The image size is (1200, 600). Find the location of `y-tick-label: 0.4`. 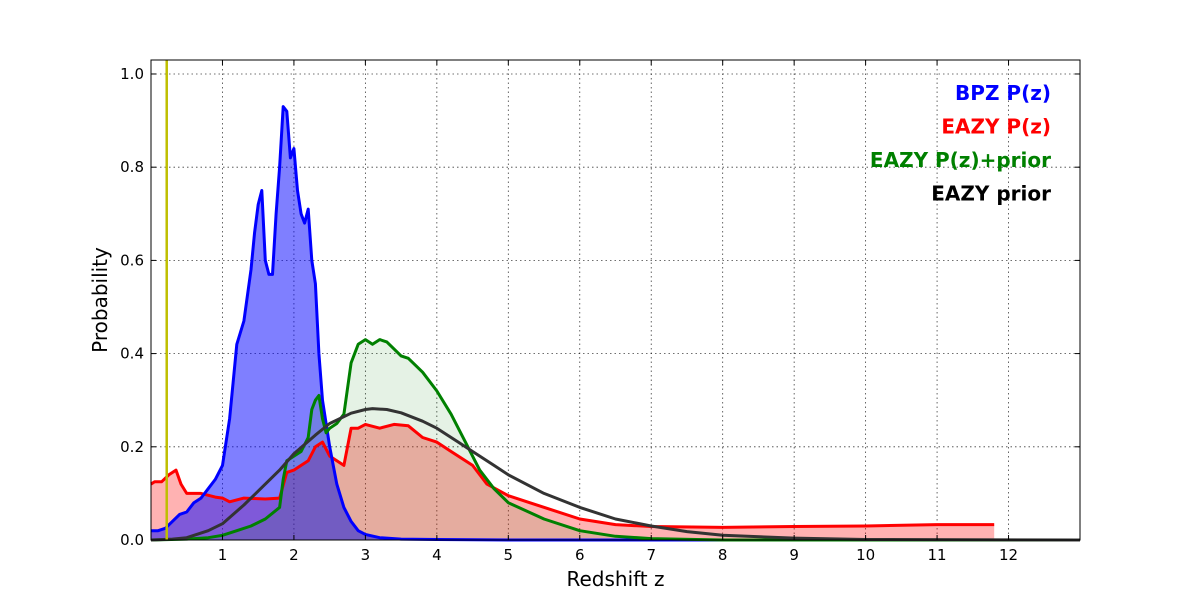

y-tick-label: 0.4 is located at coordinates (132, 354).